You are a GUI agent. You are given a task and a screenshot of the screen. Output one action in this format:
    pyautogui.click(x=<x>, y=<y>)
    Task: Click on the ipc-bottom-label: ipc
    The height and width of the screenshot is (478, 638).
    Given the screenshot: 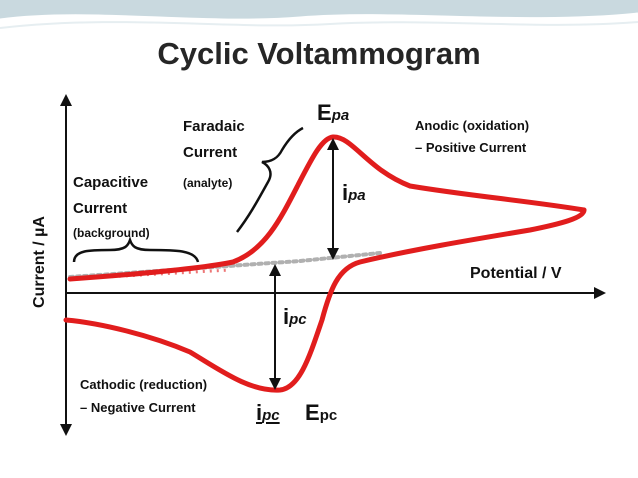 What is the action you would take?
    pyautogui.click(x=268, y=412)
    